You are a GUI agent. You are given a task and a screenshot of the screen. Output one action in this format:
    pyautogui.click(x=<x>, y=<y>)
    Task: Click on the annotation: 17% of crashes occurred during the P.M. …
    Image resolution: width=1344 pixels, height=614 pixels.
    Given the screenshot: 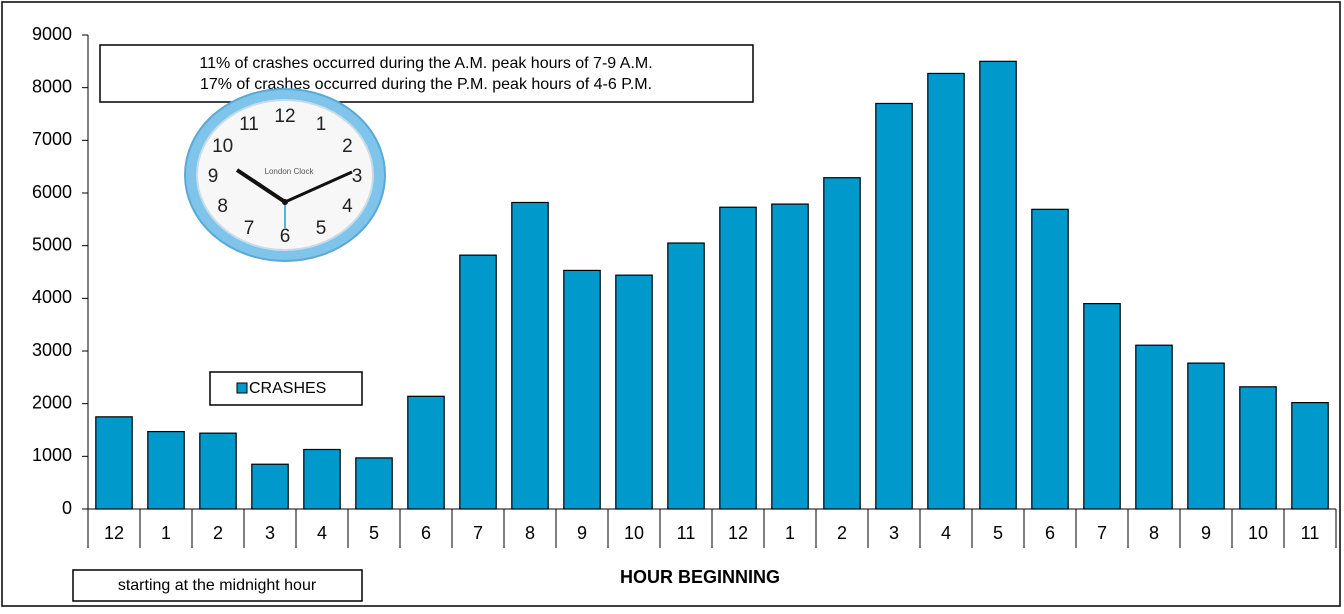 What is the action you would take?
    pyautogui.click(x=426, y=84)
    